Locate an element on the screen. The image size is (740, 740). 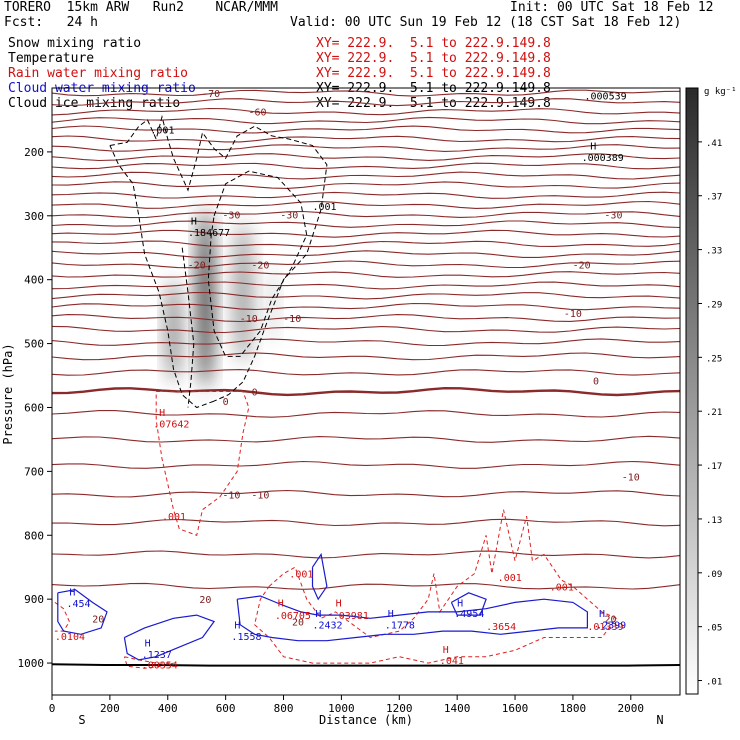
max-label-27: H is located at coordinates (237, 626).